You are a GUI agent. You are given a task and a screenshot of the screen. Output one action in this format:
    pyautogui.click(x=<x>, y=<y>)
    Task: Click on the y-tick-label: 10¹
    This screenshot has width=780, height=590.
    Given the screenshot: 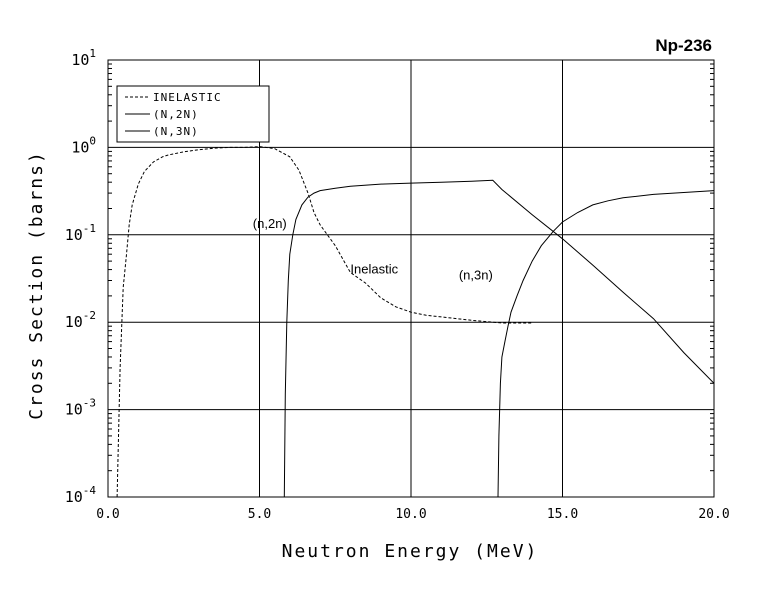 What is the action you would take?
    pyautogui.click(x=83, y=58)
    